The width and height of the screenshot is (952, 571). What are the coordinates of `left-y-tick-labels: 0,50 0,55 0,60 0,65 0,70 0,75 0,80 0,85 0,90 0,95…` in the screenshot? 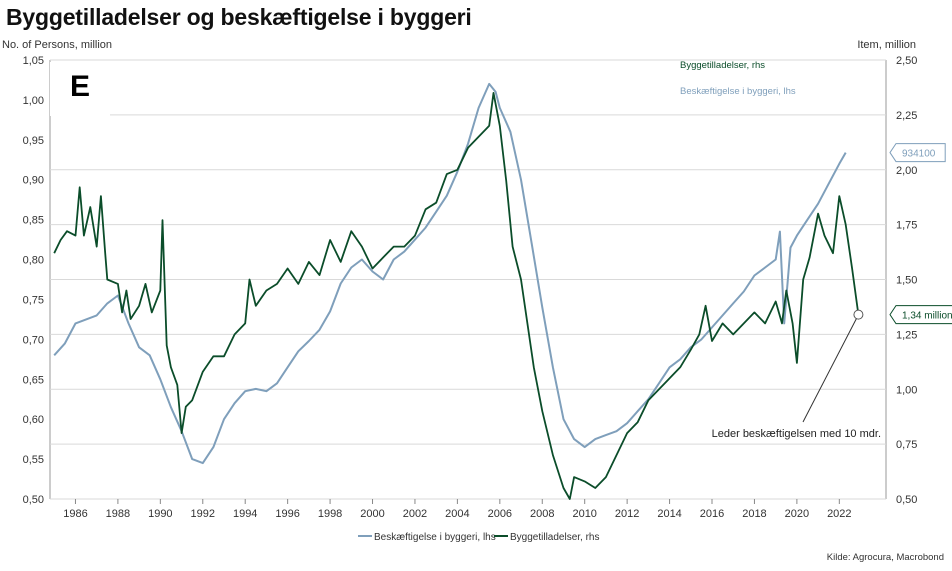 It's located at (33, 280).